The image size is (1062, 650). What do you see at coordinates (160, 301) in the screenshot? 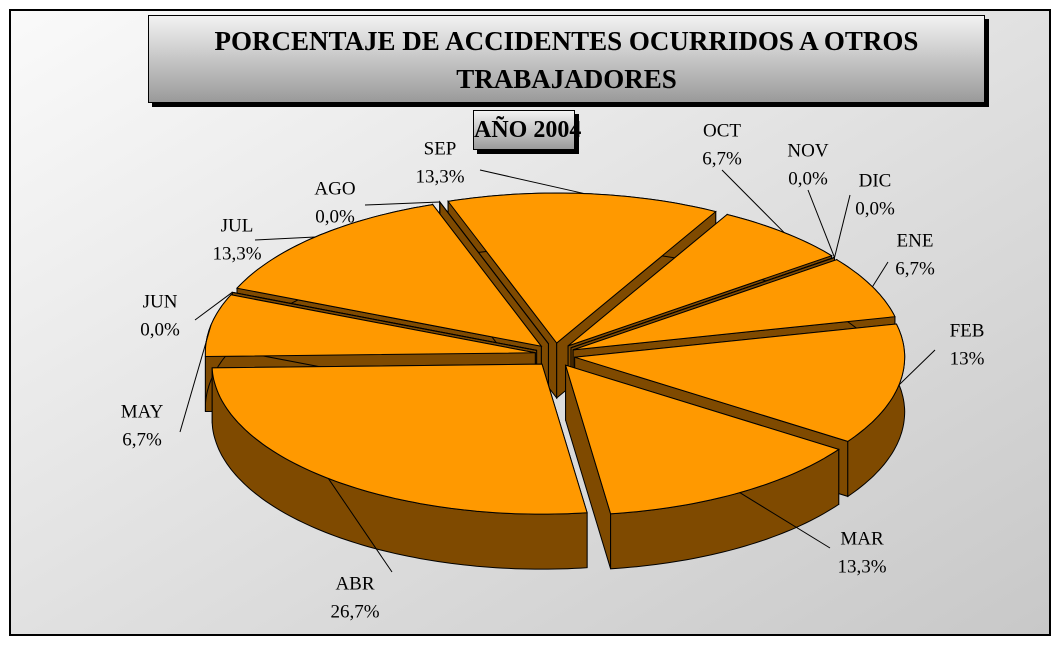
I see `category-label: JUN` at bounding box center [160, 301].